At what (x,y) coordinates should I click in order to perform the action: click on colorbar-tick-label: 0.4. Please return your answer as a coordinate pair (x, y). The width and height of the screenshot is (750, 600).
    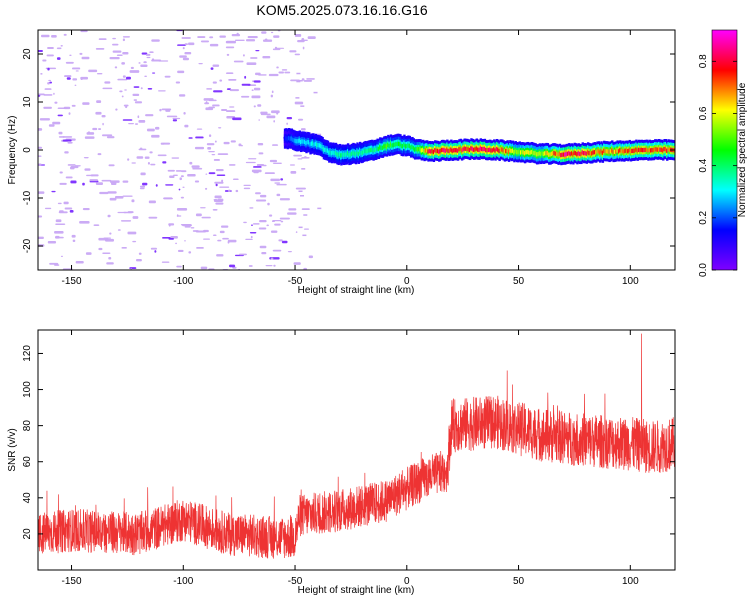
    Looking at the image, I should click on (703, 165).